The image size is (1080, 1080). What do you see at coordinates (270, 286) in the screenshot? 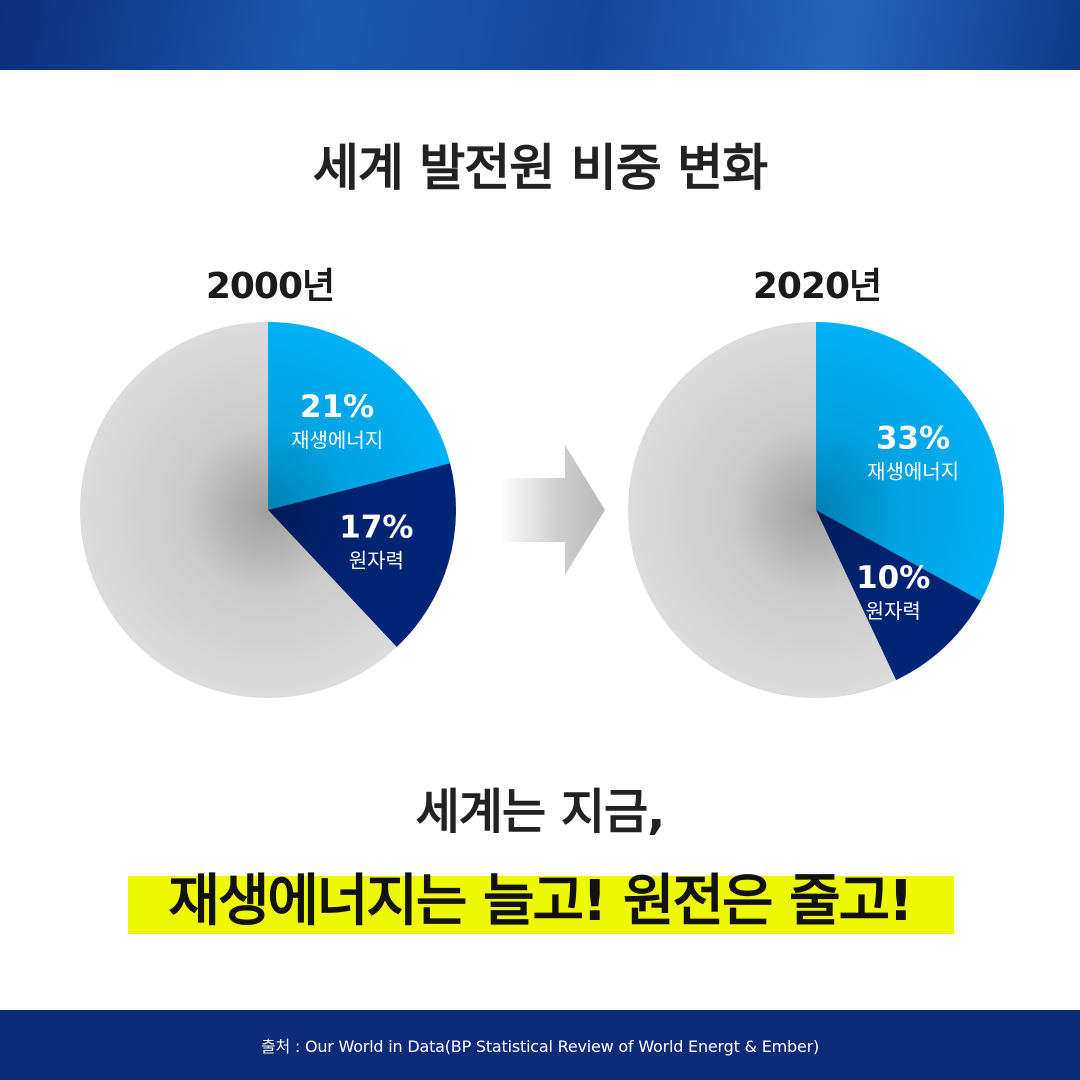
I see `year-label-2000: 2000년` at bounding box center [270, 286].